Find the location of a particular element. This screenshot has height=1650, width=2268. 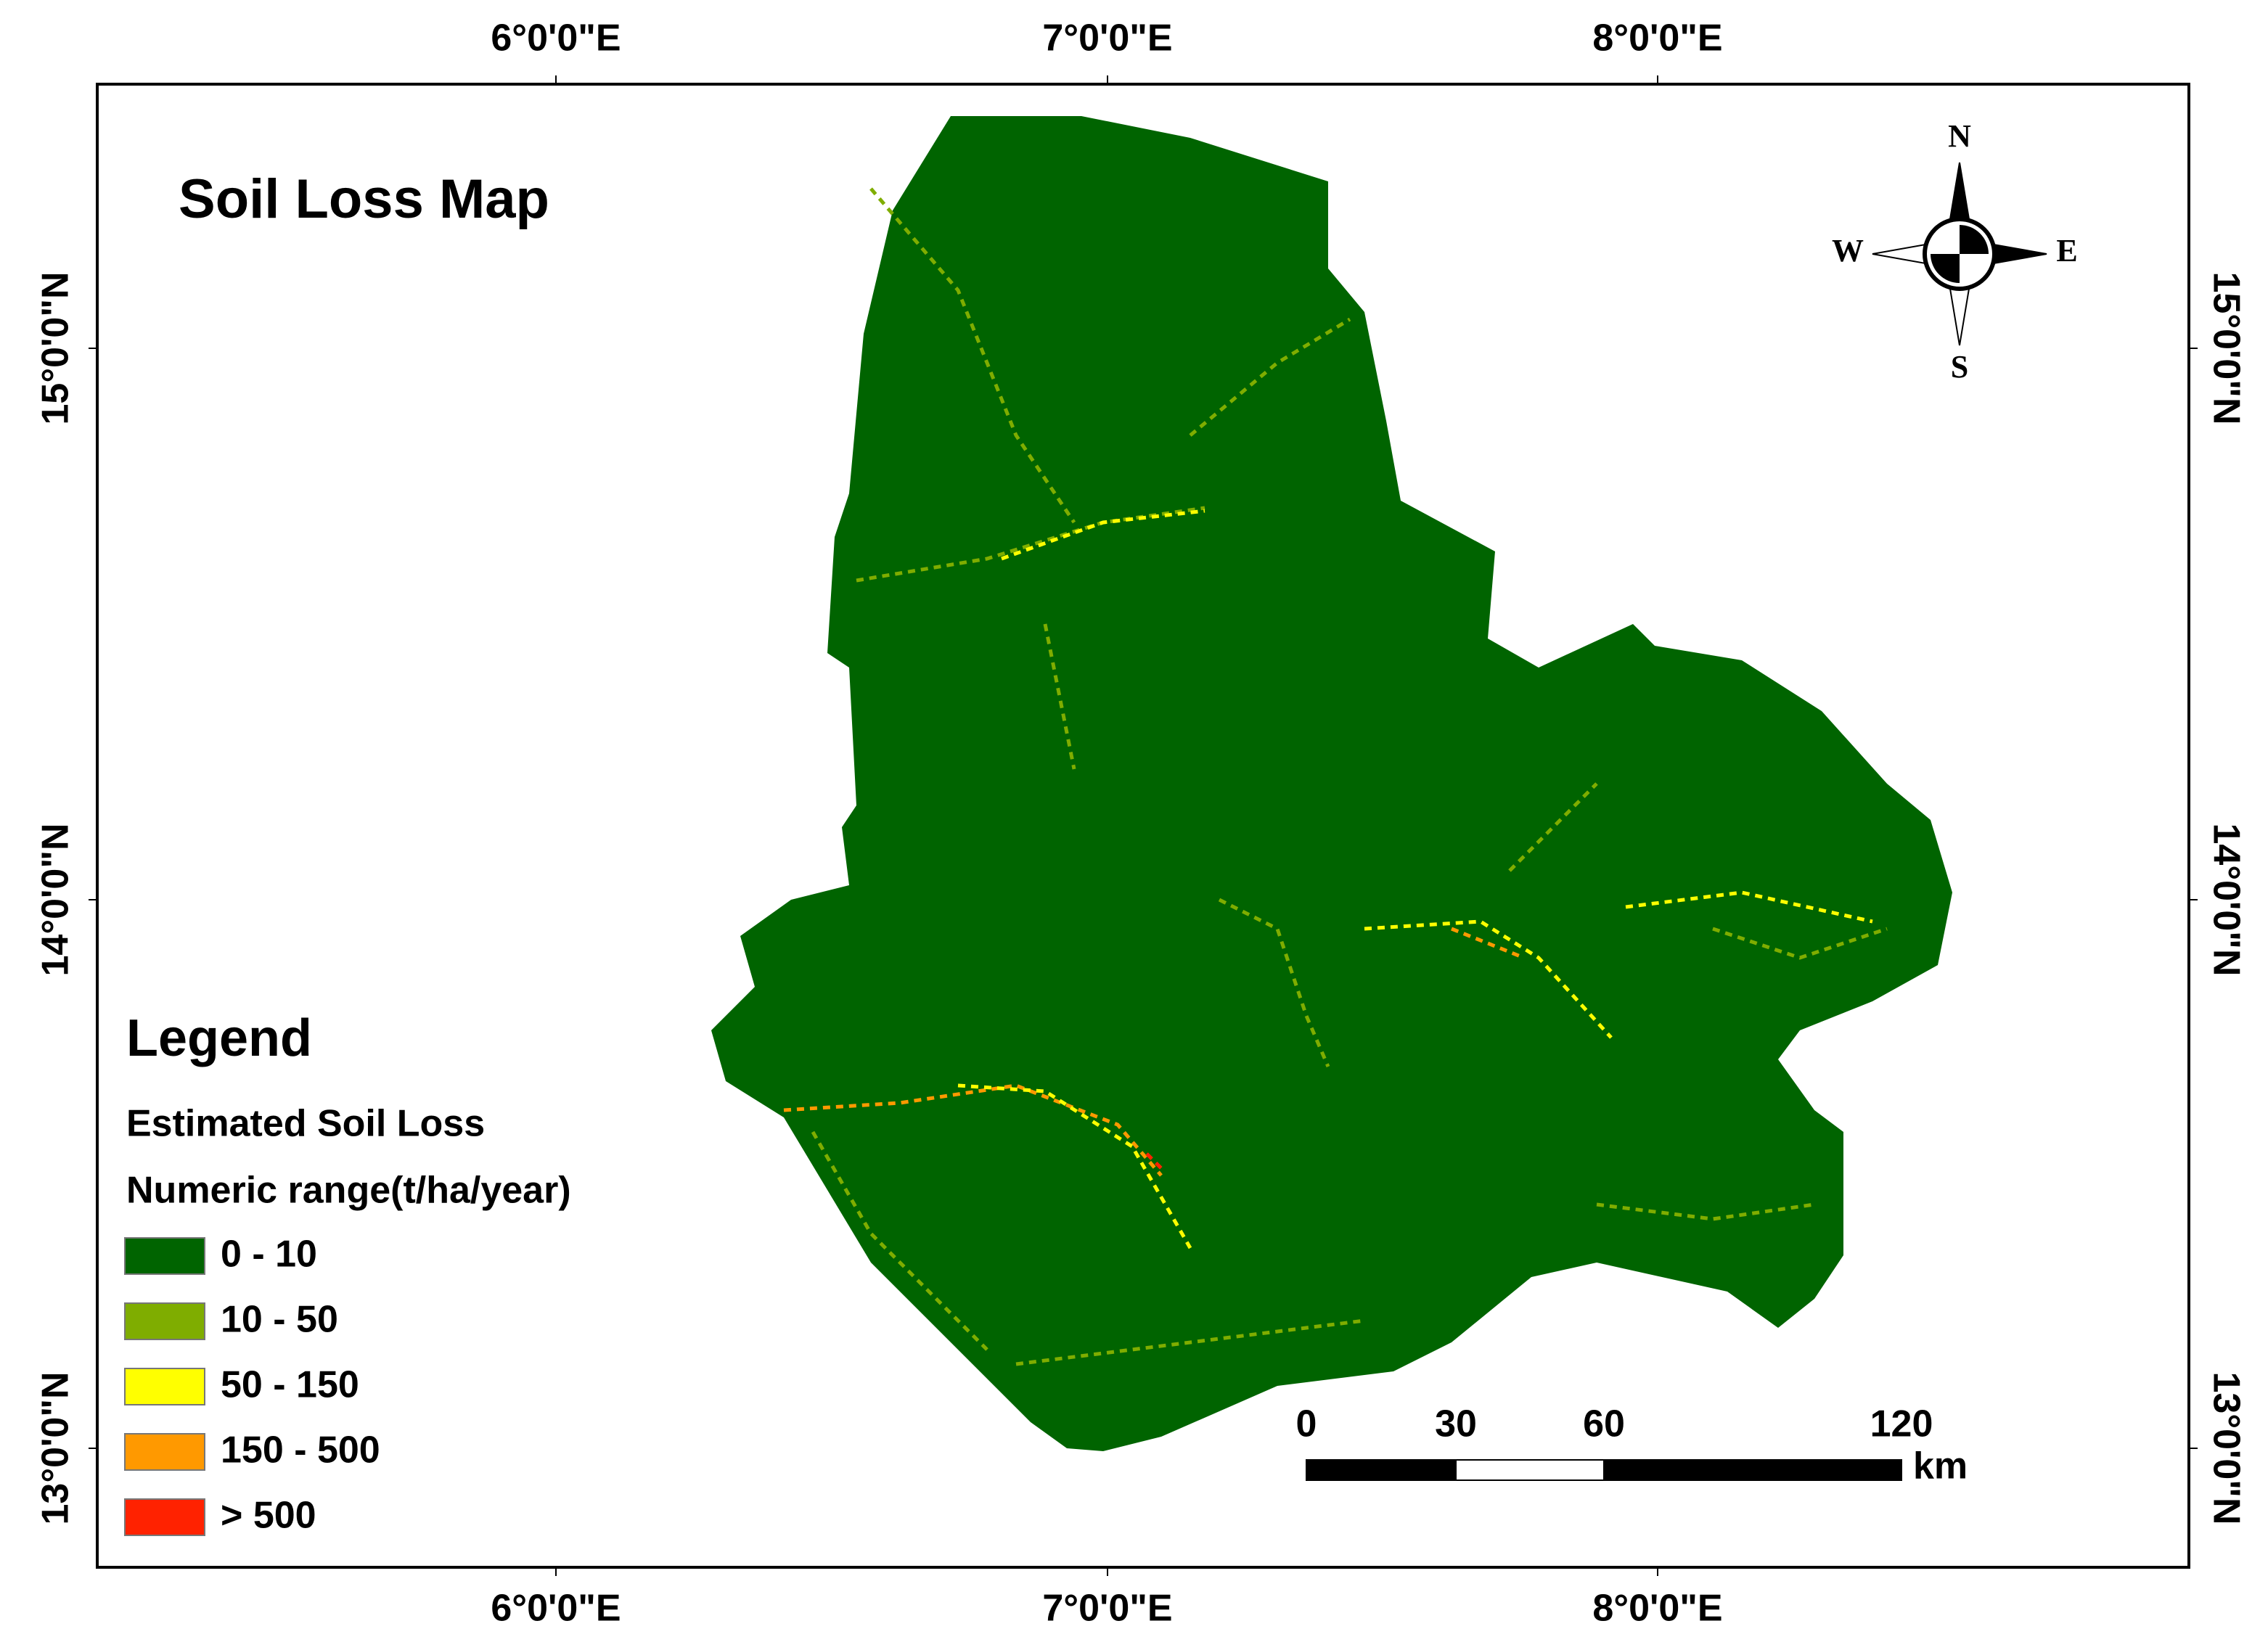

legend-title: Legend is located at coordinates (219, 1038).